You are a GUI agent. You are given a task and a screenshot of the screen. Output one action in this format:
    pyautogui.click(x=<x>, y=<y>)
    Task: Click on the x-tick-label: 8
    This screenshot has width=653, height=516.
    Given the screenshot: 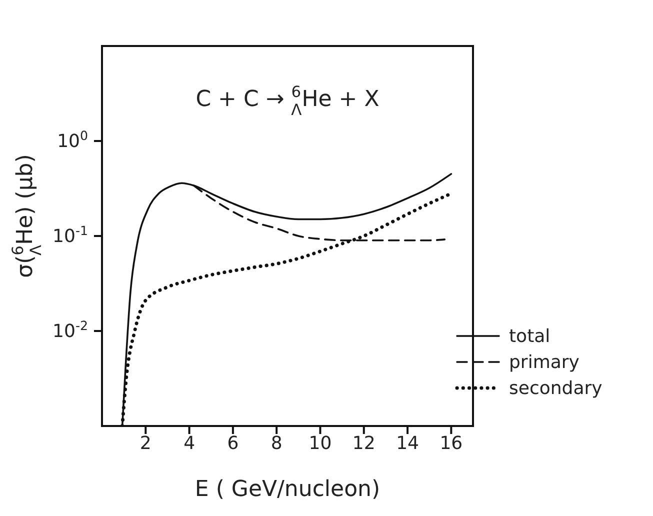 What is the action you would take?
    pyautogui.click(x=276, y=443)
    